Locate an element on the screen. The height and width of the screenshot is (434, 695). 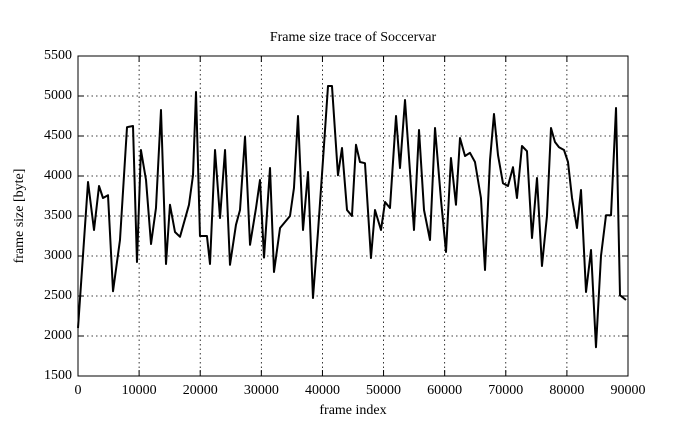
chart-title: Frame size trace of Soccervar is located at coordinates (353, 37).